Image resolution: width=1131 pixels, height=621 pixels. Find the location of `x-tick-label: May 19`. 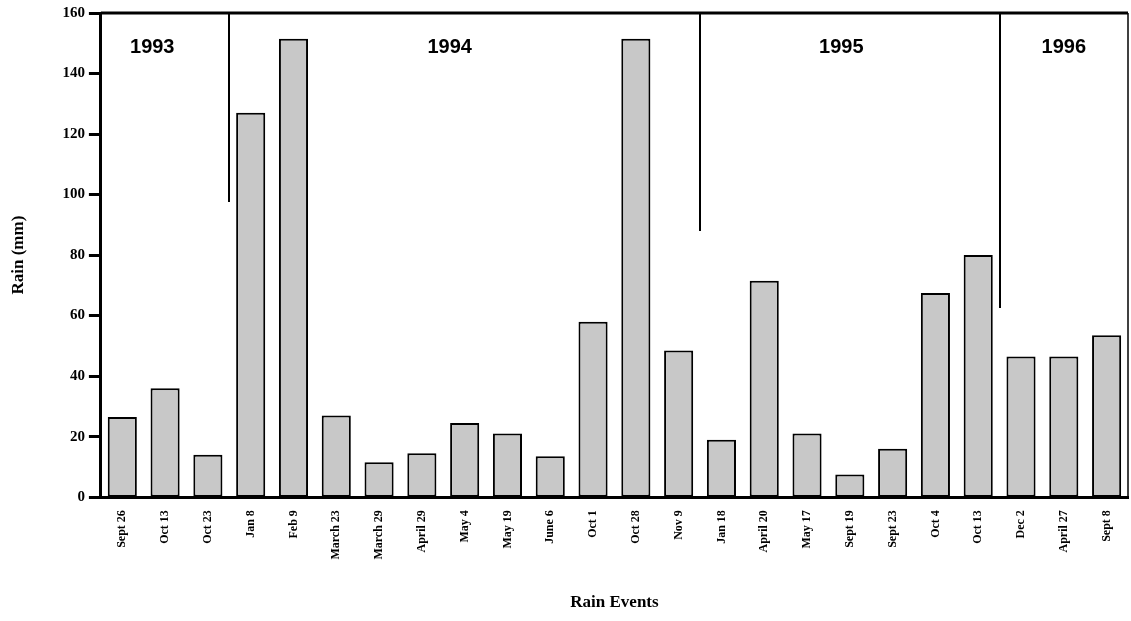

x-tick-label: May 19 is located at coordinates (506, 529).